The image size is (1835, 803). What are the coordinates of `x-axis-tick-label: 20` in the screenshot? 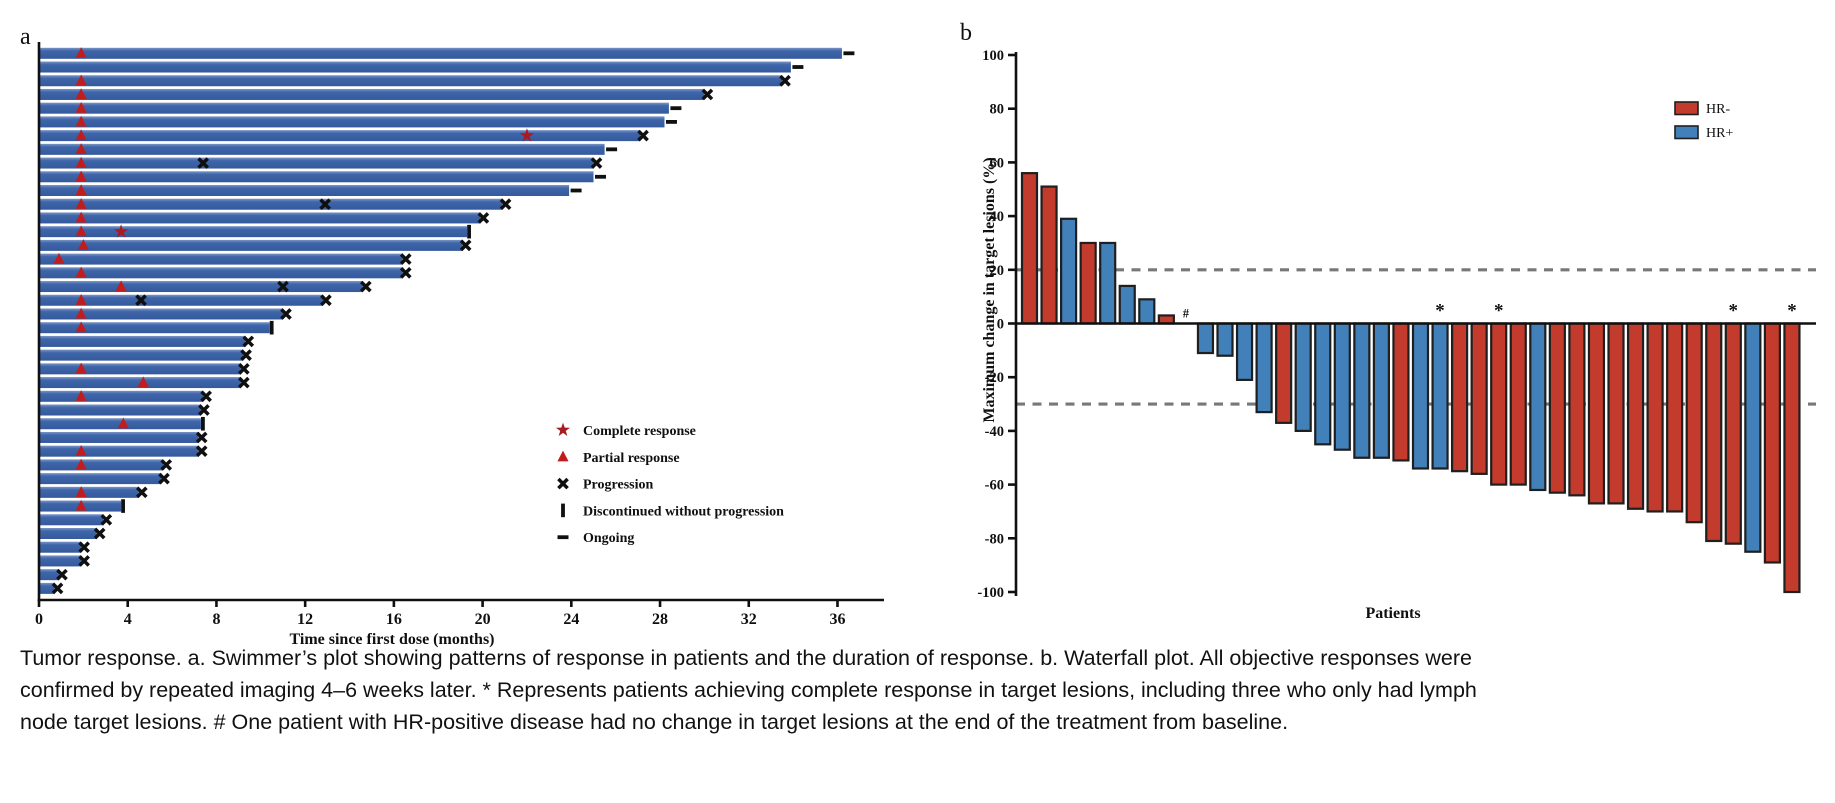 It's located at (483, 619).